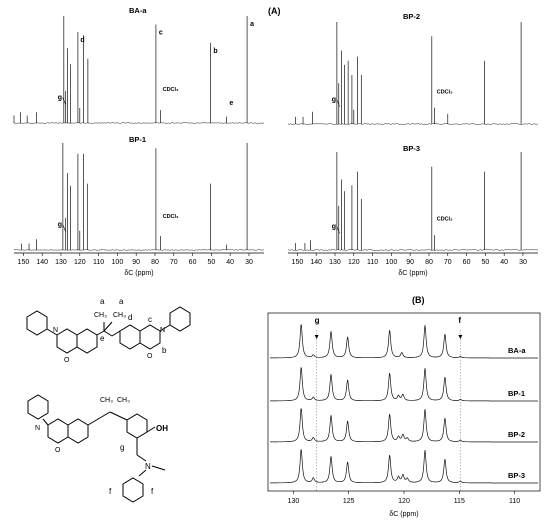  Describe the element at coordinates (403, 514) in the screenshot. I see `axis-b-xlabel: δC (ppm)` at that location.